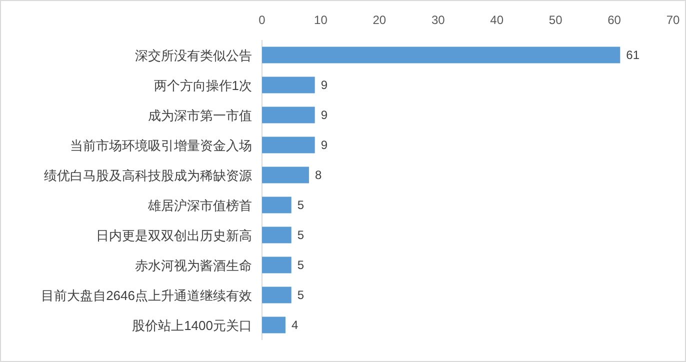  What do you see at coordinates (673, 20) in the screenshot?
I see `x-tick-label: 70` at bounding box center [673, 20].